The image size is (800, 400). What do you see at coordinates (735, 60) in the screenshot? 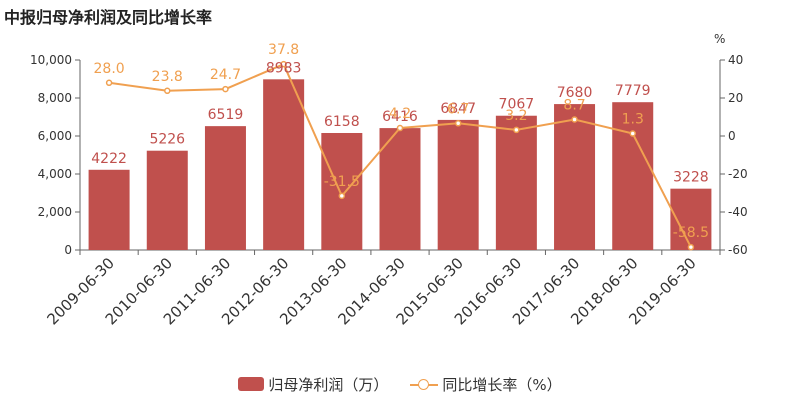
I see `y-right-tick-label: 40` at bounding box center [735, 60].